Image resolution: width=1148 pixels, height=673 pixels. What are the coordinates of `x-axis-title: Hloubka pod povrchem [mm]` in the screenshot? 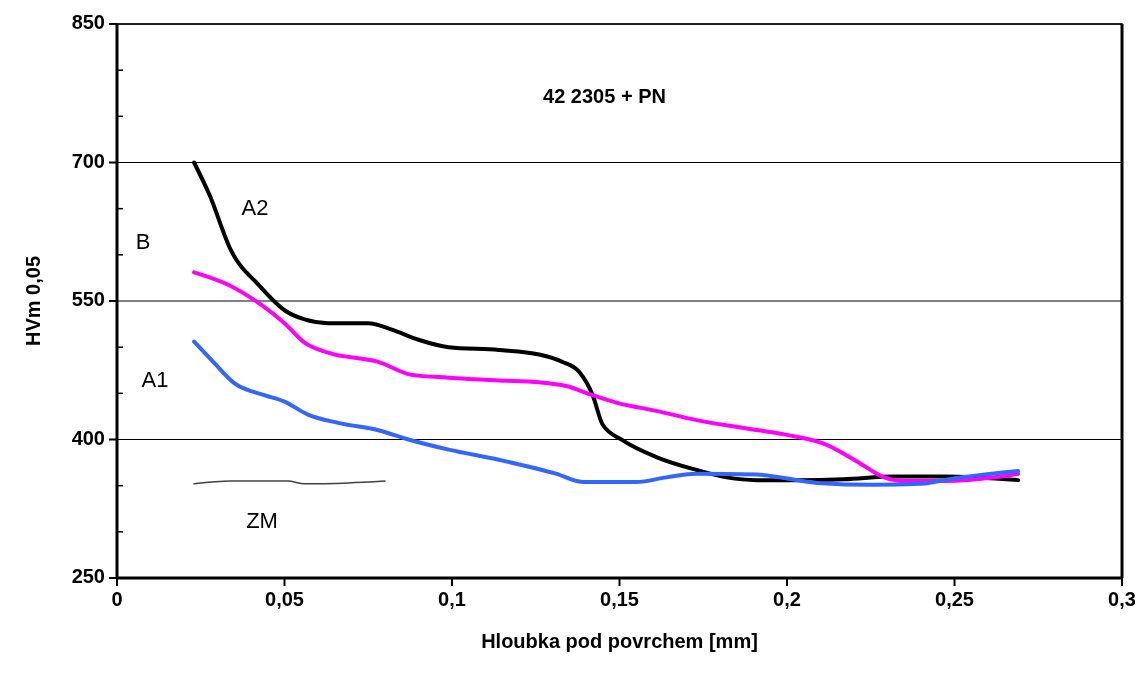 It's located at (619, 641).